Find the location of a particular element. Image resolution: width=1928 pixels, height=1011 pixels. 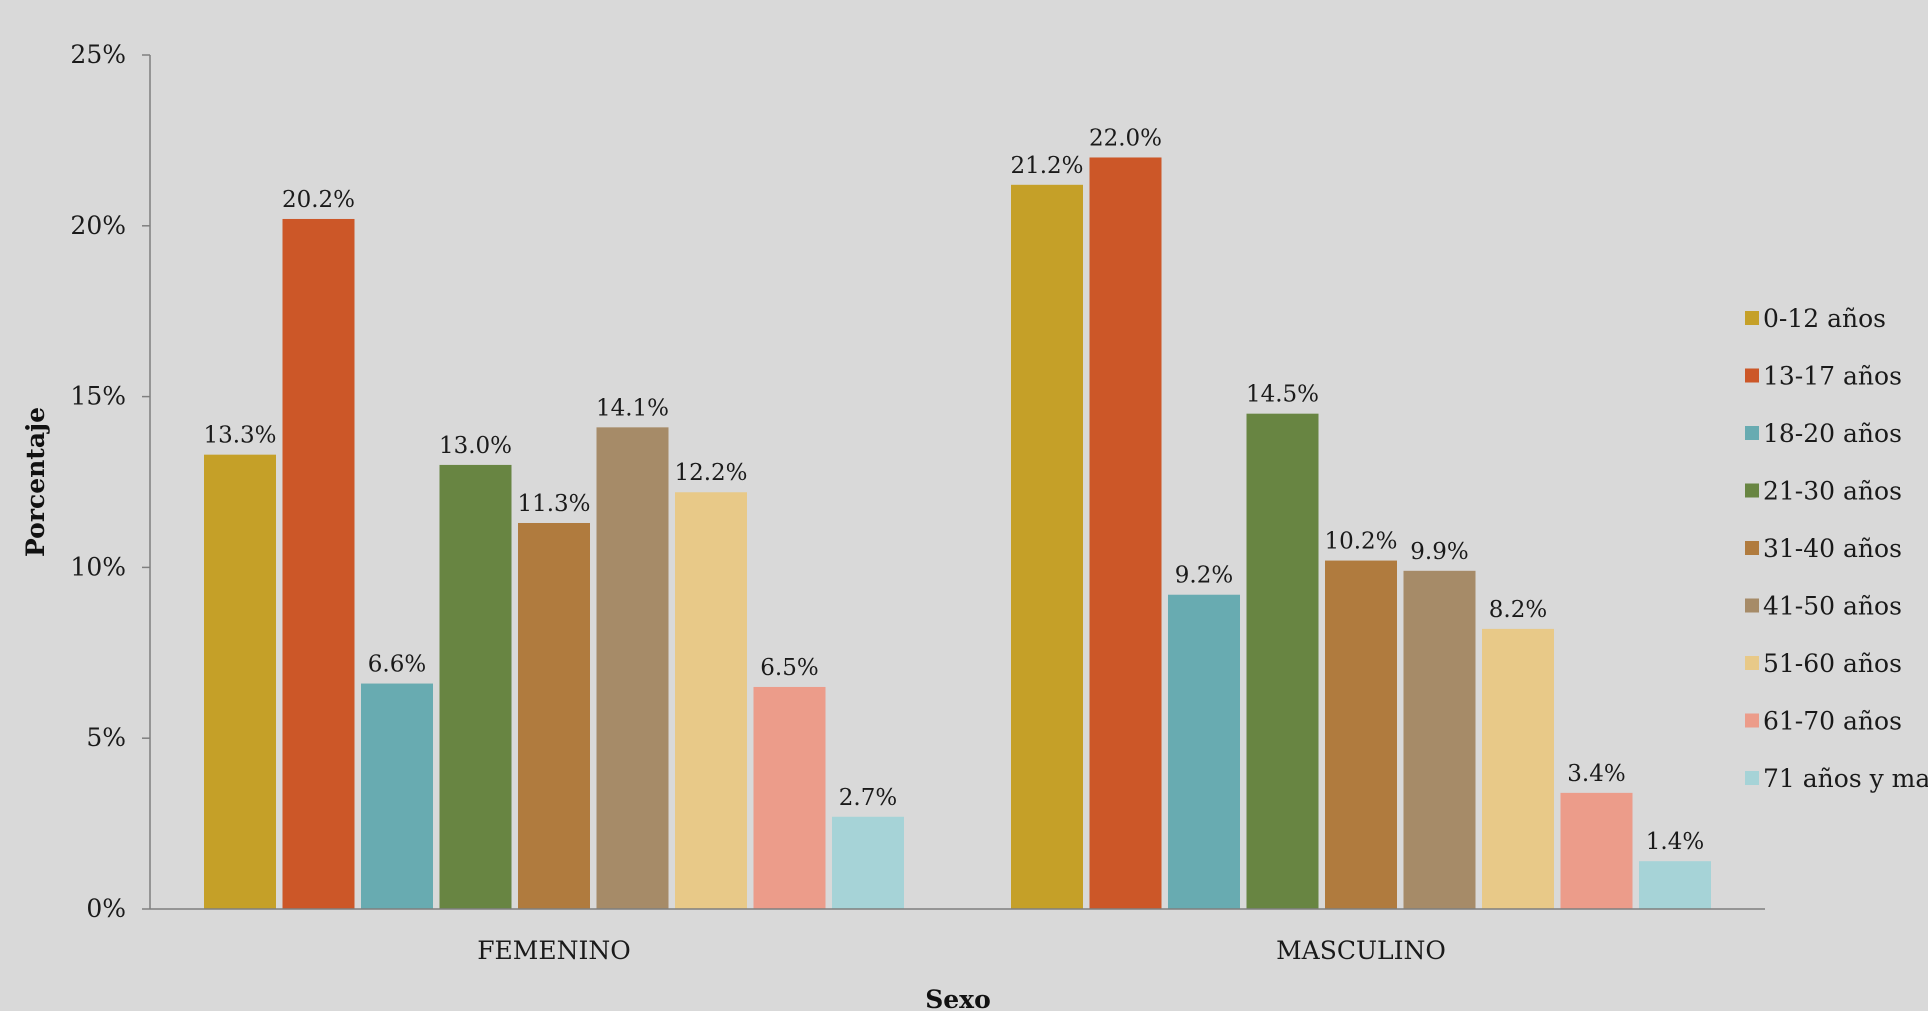

data-label: 8.2% is located at coordinates (1518, 610).